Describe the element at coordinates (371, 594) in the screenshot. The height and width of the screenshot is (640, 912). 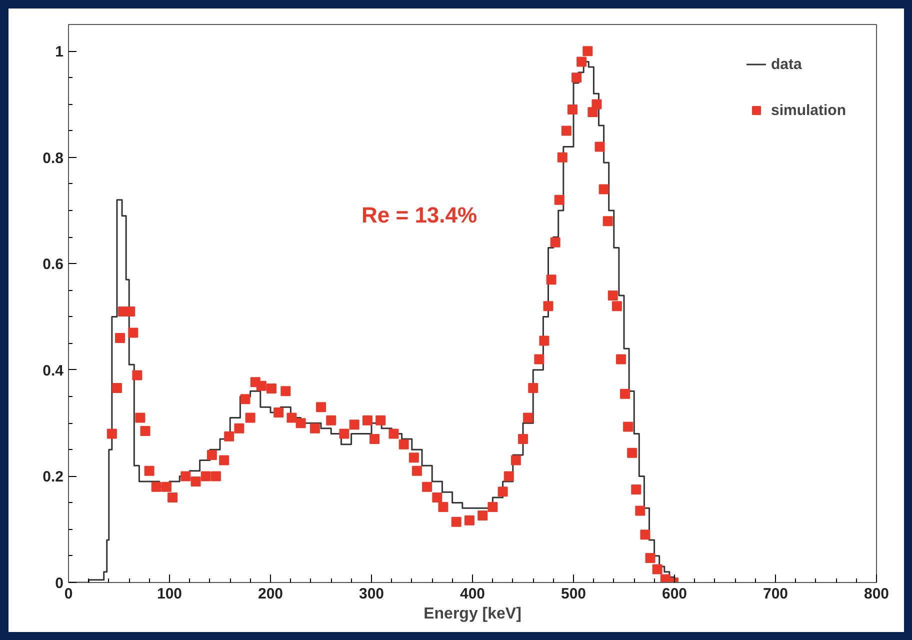
I see `x-tick-label: 300` at that location.